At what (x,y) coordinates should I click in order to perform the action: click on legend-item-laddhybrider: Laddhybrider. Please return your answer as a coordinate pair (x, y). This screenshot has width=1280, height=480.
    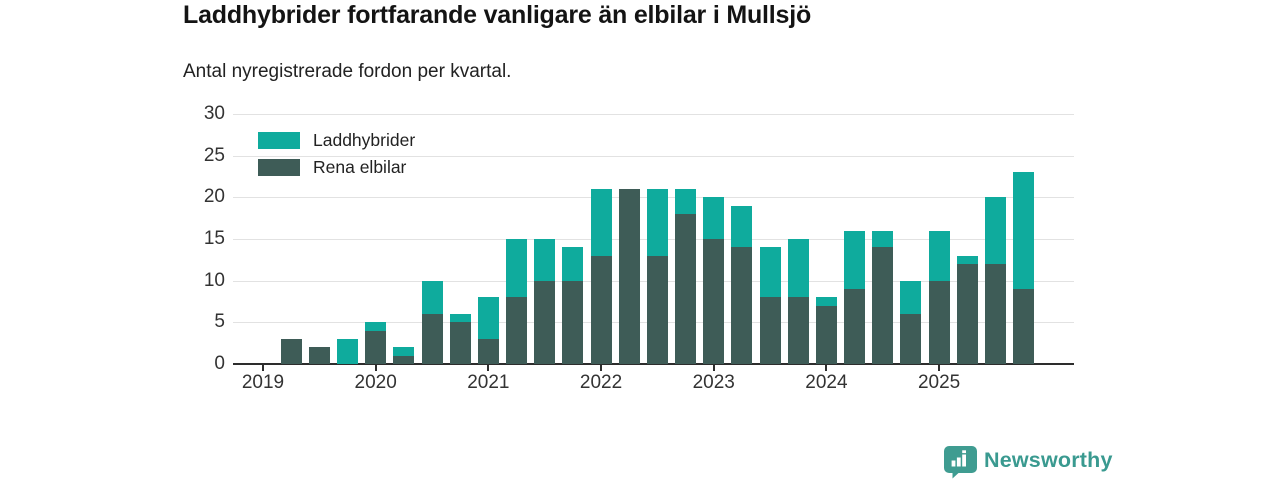
    Looking at the image, I should click on (337, 140).